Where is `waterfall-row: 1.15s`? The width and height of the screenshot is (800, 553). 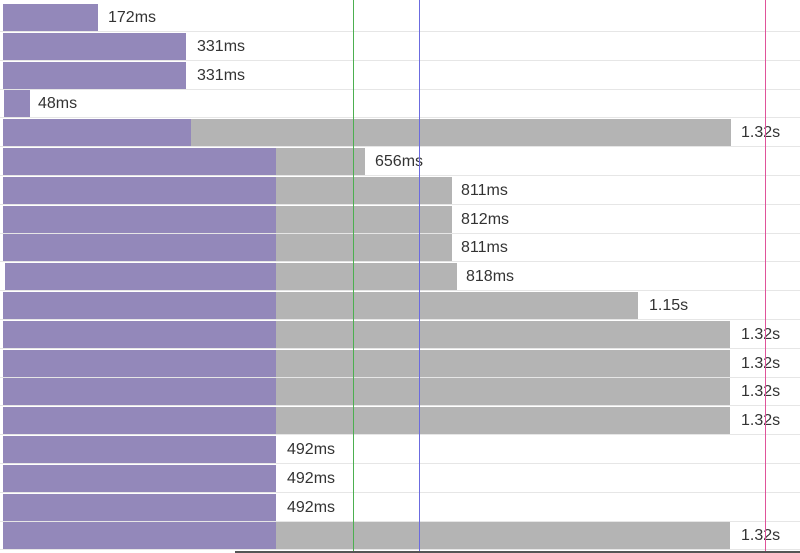 waterfall-row: 1.15s is located at coordinates (400, 305).